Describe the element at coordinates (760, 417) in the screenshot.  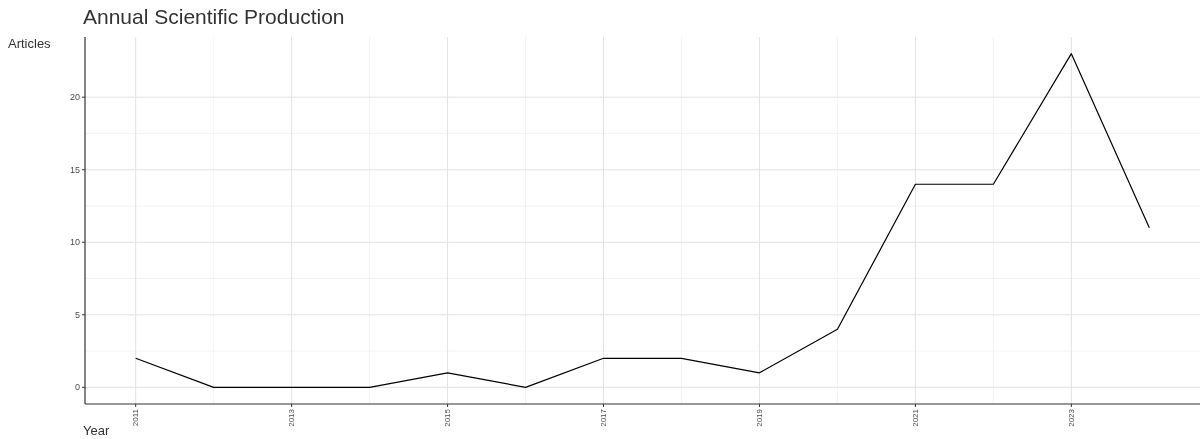
I see `x-tick-label: 2019` at that location.